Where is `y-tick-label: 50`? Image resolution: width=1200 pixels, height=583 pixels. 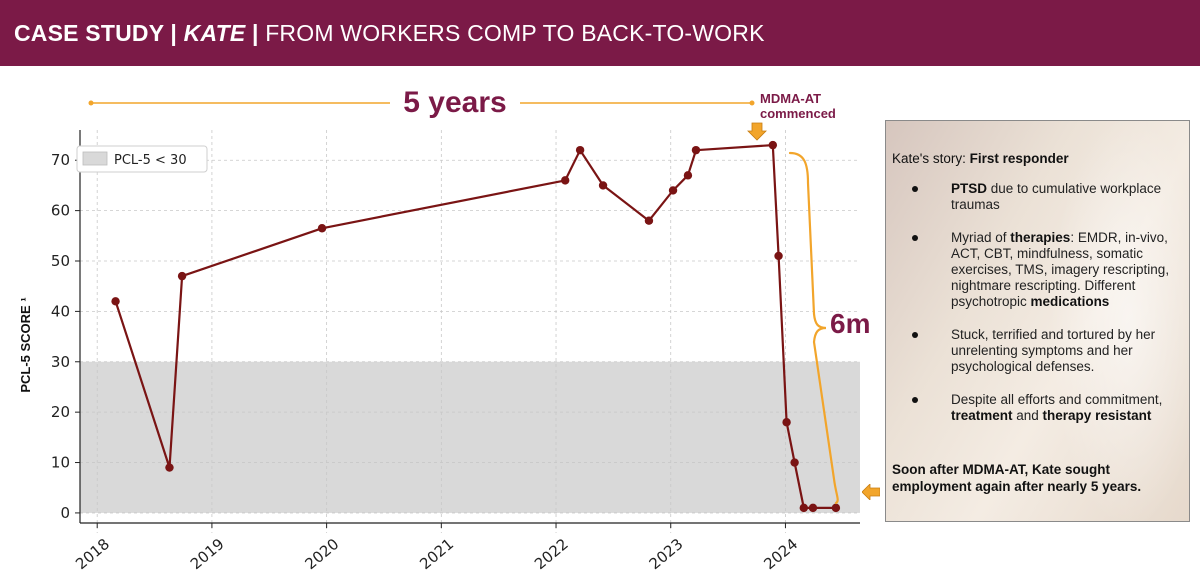
y-tick-label: 50 is located at coordinates (60, 261).